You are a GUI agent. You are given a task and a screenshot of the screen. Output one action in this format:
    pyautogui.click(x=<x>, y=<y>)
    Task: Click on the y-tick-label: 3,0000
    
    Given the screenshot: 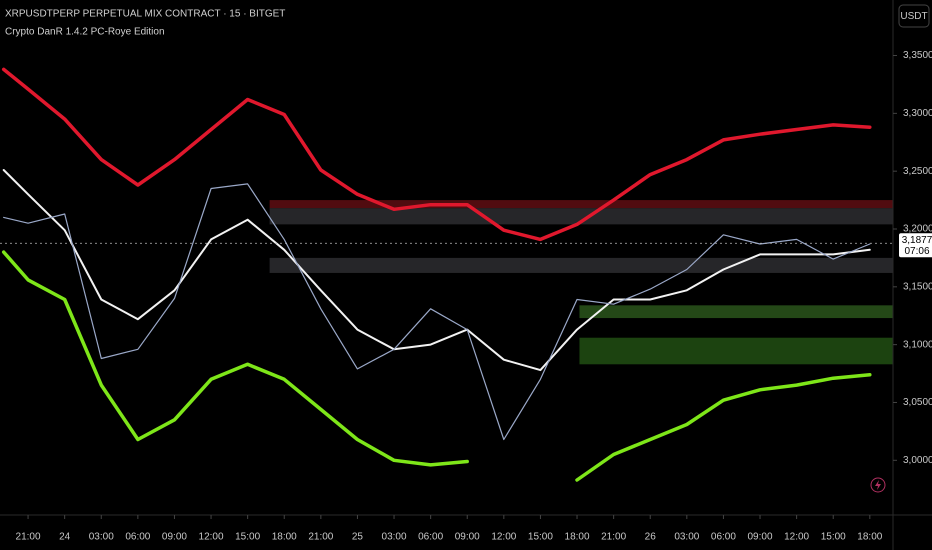 What is the action you would take?
    pyautogui.click(x=917, y=460)
    